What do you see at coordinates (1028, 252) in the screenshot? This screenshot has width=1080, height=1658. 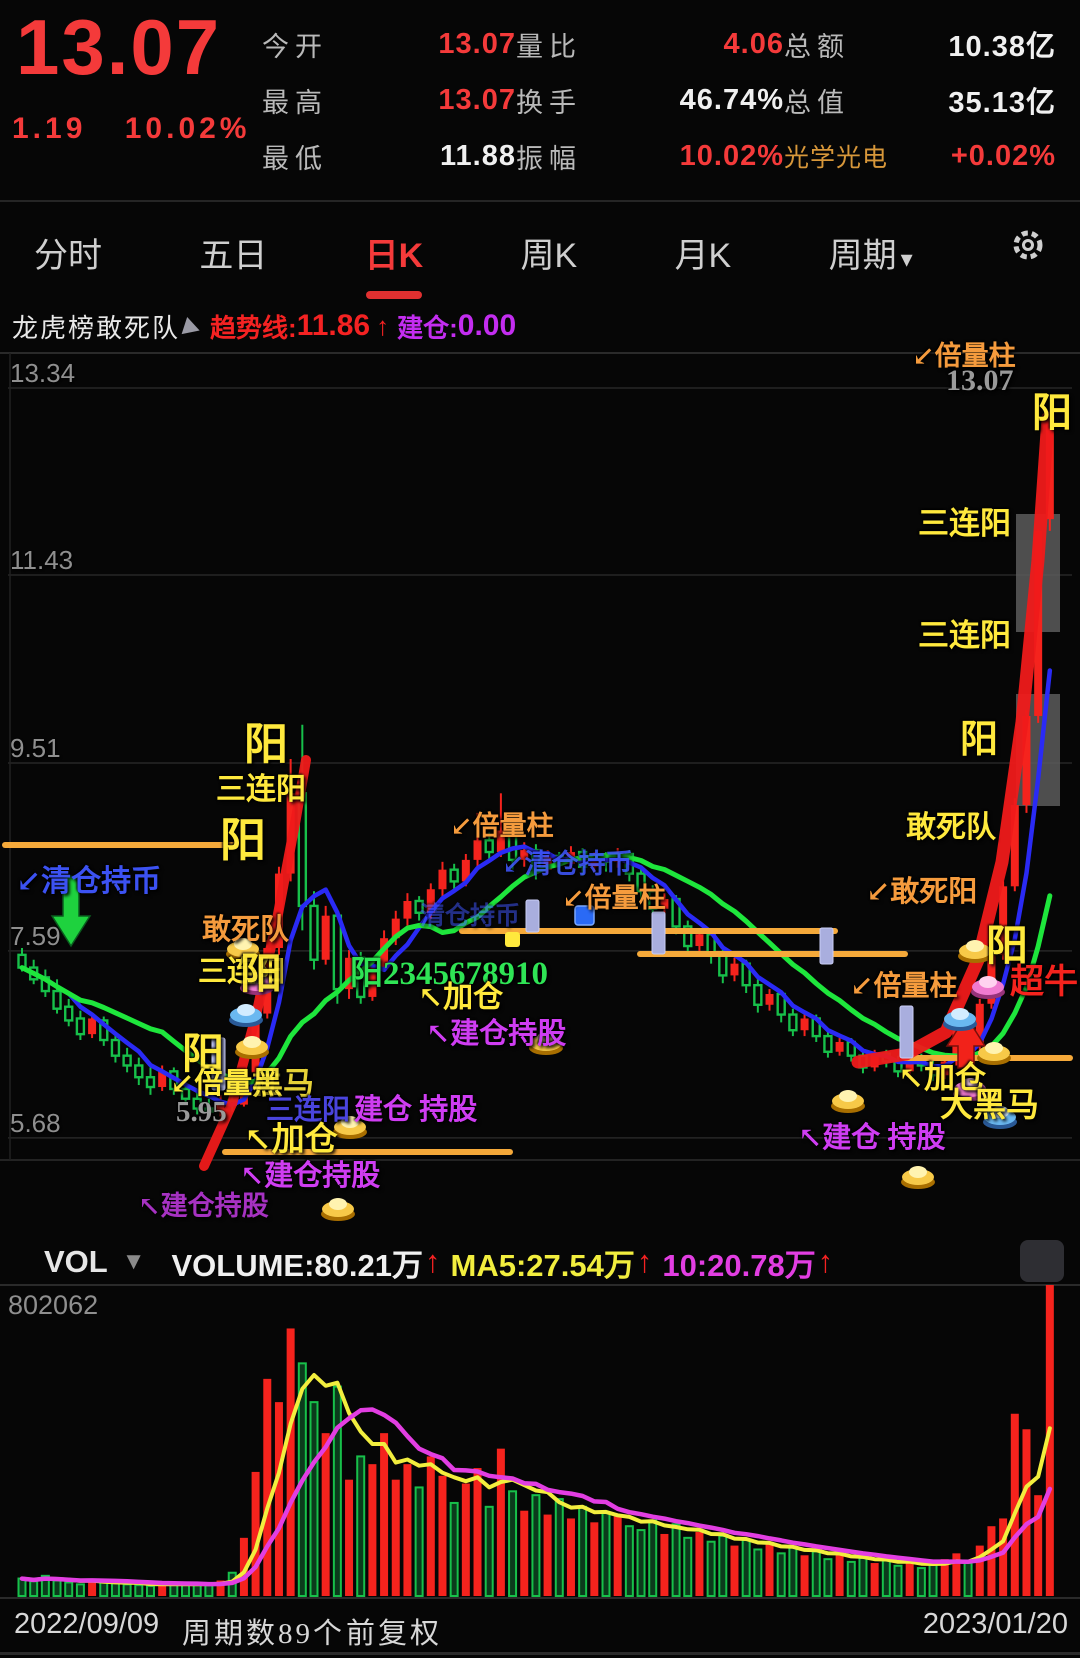 I see `settings-gear-icon` at bounding box center [1028, 252].